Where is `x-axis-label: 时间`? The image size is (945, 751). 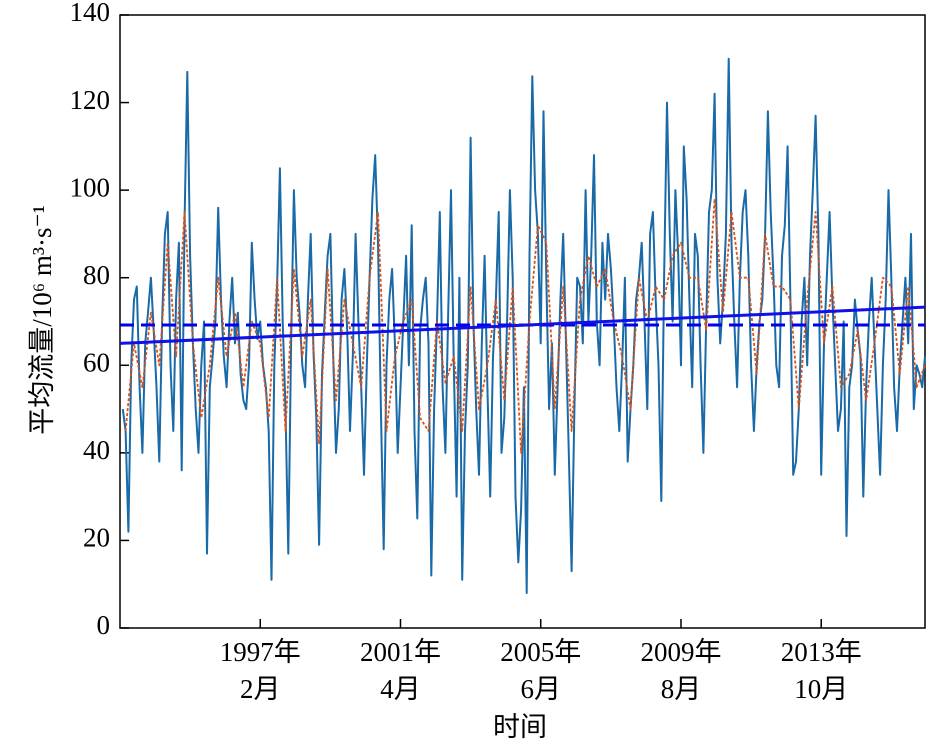 x-axis-label: 时间 is located at coordinates (520, 727).